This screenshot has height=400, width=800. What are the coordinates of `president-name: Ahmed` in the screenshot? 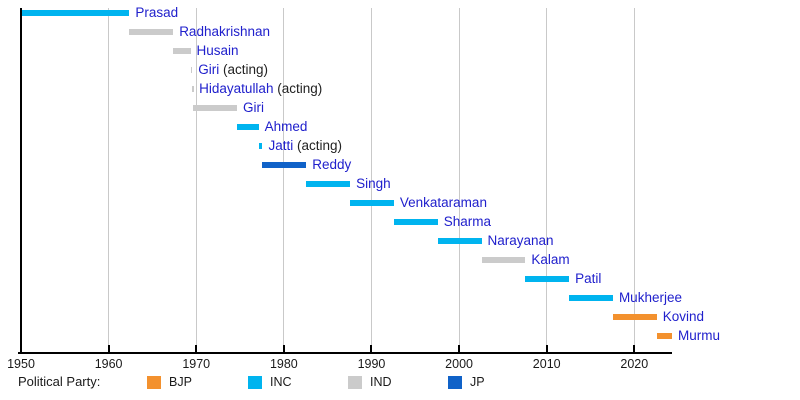 It's located at (286, 126).